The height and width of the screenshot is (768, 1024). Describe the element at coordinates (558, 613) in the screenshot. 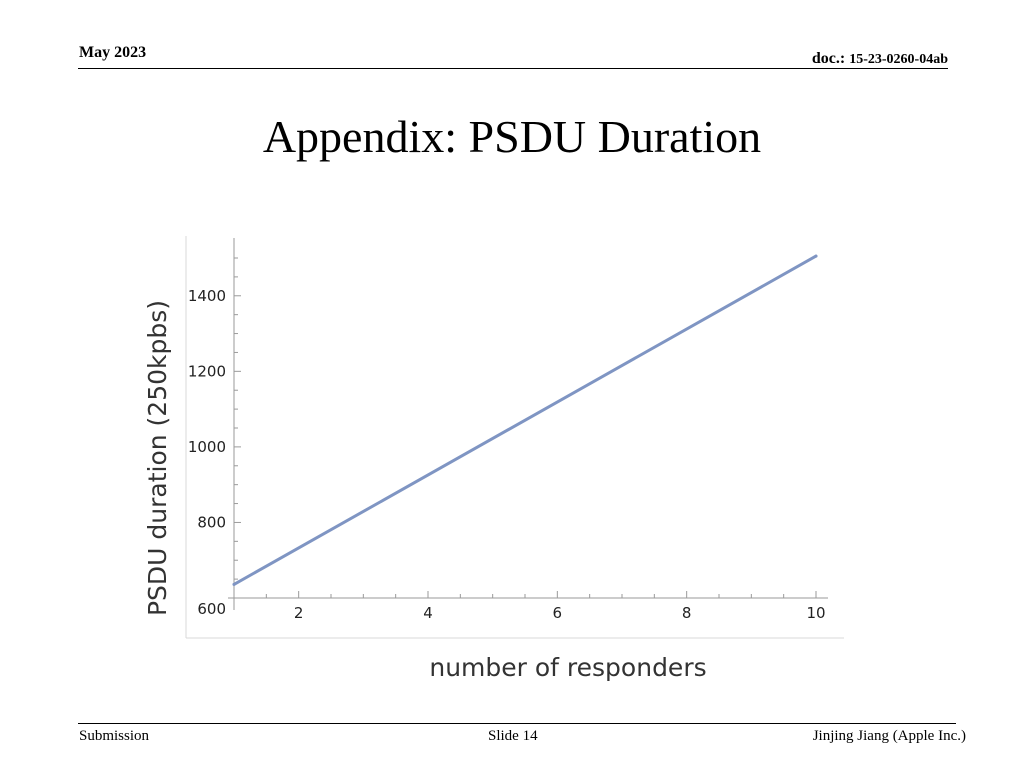

I see `x-tick-label: 6` at that location.